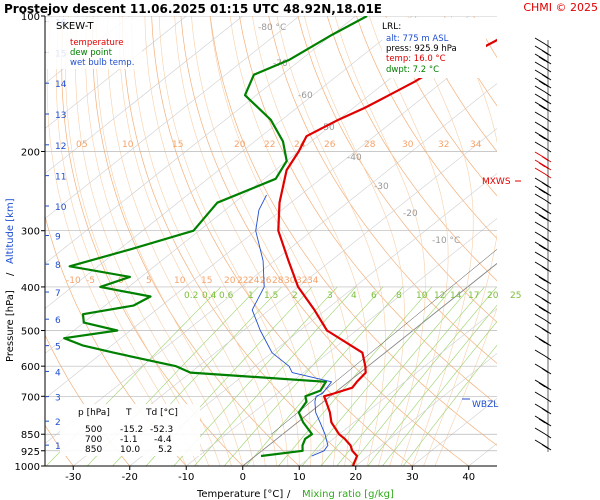 The width and height of the screenshot is (600, 500). What do you see at coordinates (399, 296) in the screenshot?
I see `mixing-ratio-label: 8` at bounding box center [399, 296].